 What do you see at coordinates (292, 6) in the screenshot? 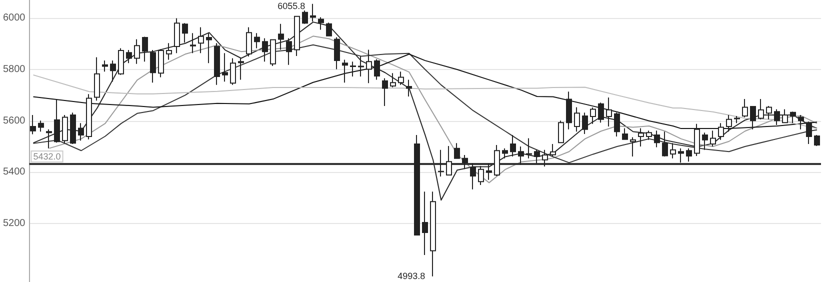
I see `annotation: 6055.8` at bounding box center [292, 6].